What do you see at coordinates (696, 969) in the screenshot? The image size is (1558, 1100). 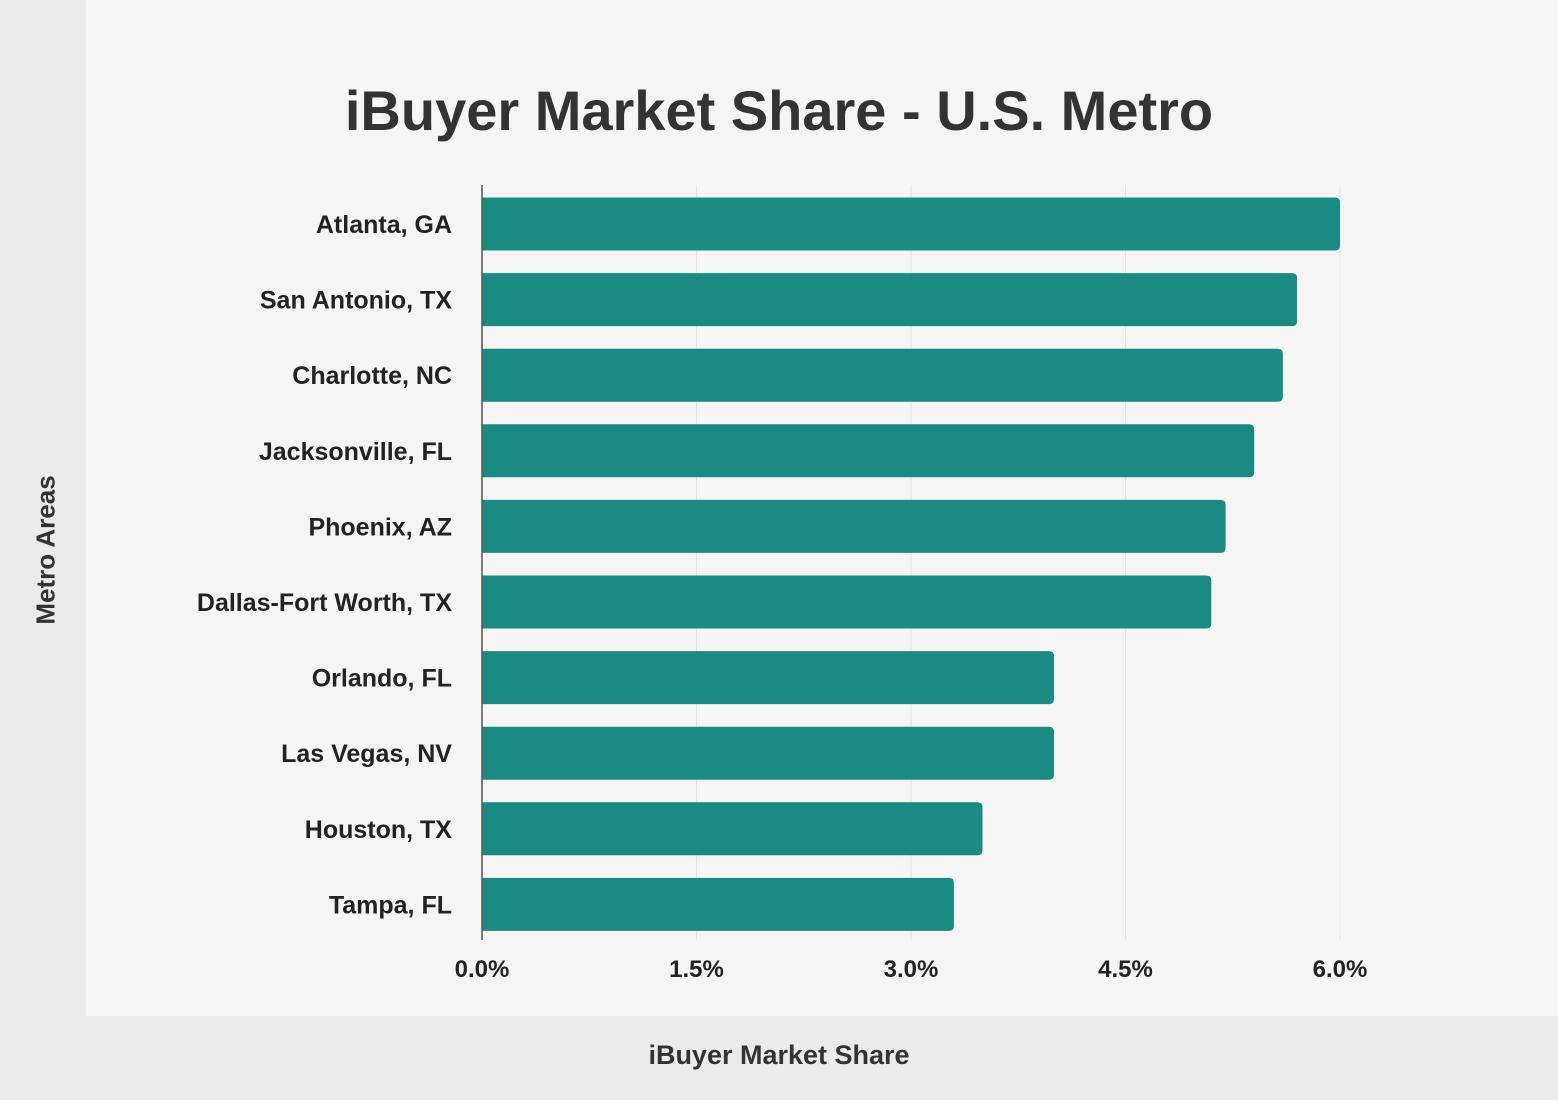 I see `x-tick-label: 1.5%` at bounding box center [696, 969].